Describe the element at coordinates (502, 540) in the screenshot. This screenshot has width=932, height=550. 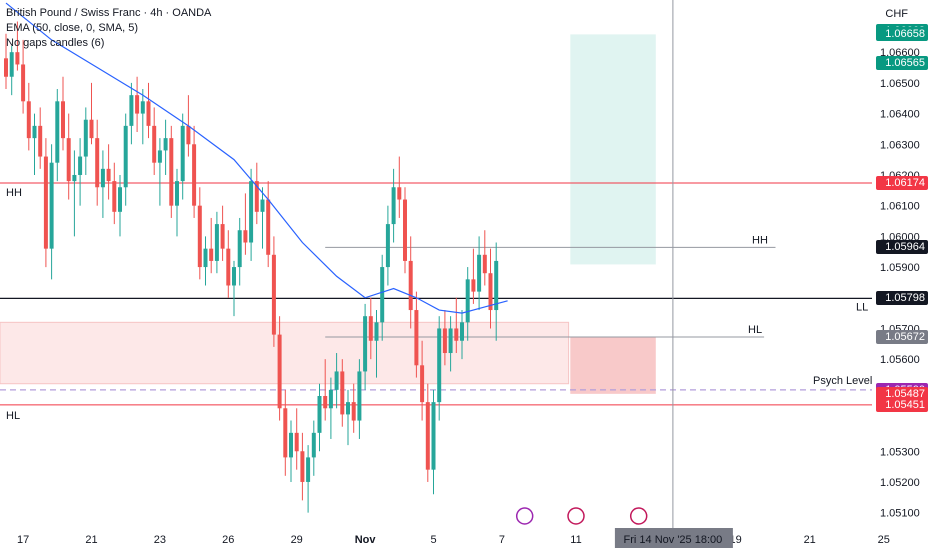
I see `x-tick-label: 7` at that location.